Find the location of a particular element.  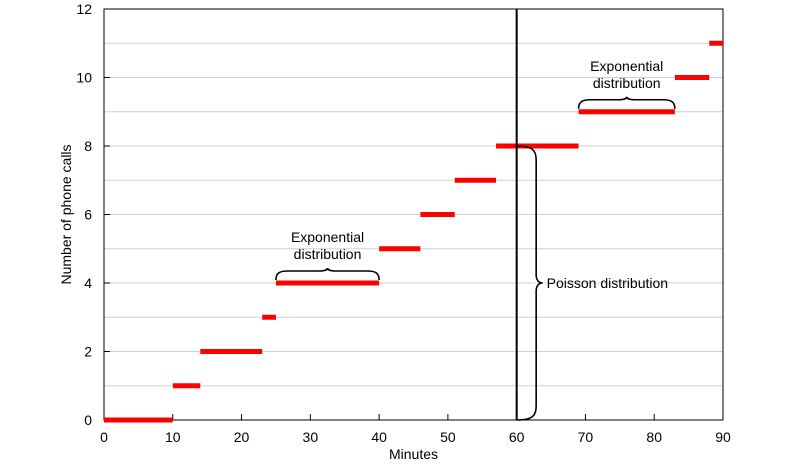

x-tick-labels: 0 10 20 30 40 50 60 70 80 90 is located at coordinates (415, 437).